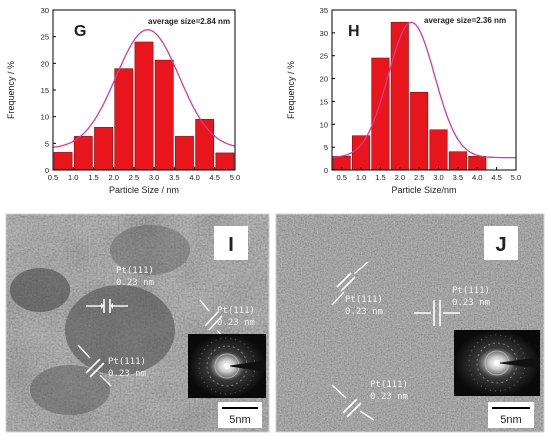 This screenshot has height=436, width=550. I want to click on plot-frame, so click(424, 90).